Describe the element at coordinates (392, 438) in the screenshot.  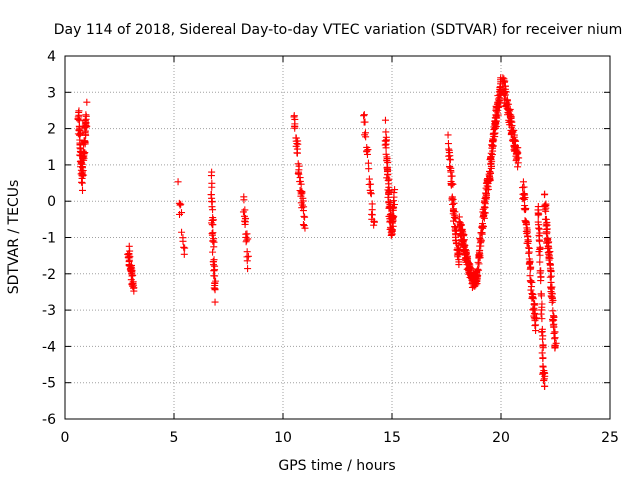
I see `x-tick-label: 15` at that location.